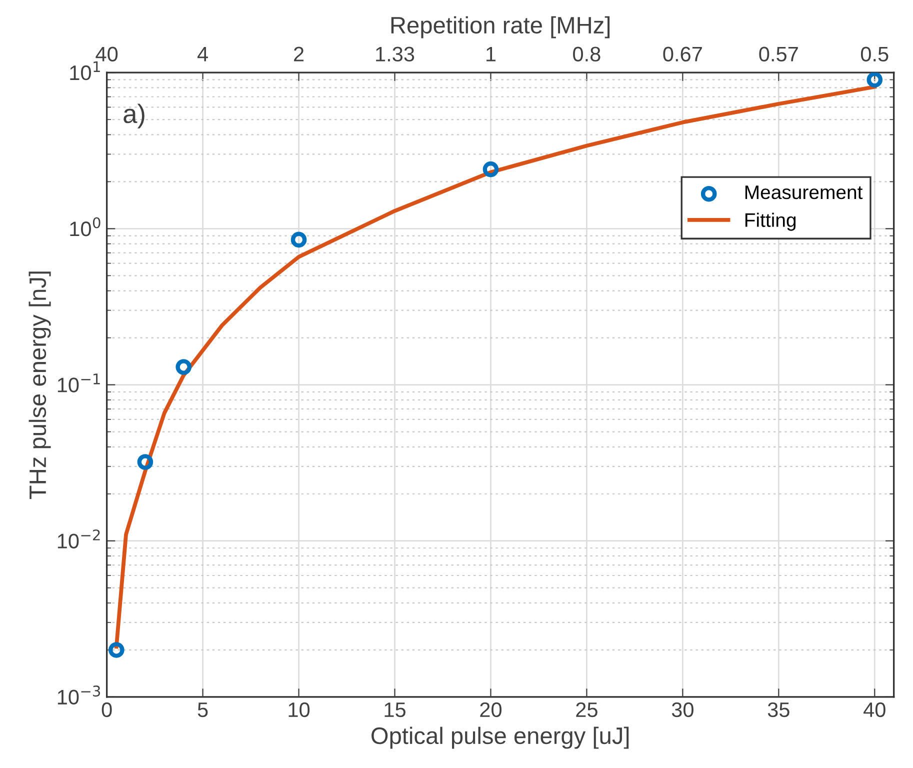  I want to click on y-tick-label: 10$^{0}$, so click(85, 226).